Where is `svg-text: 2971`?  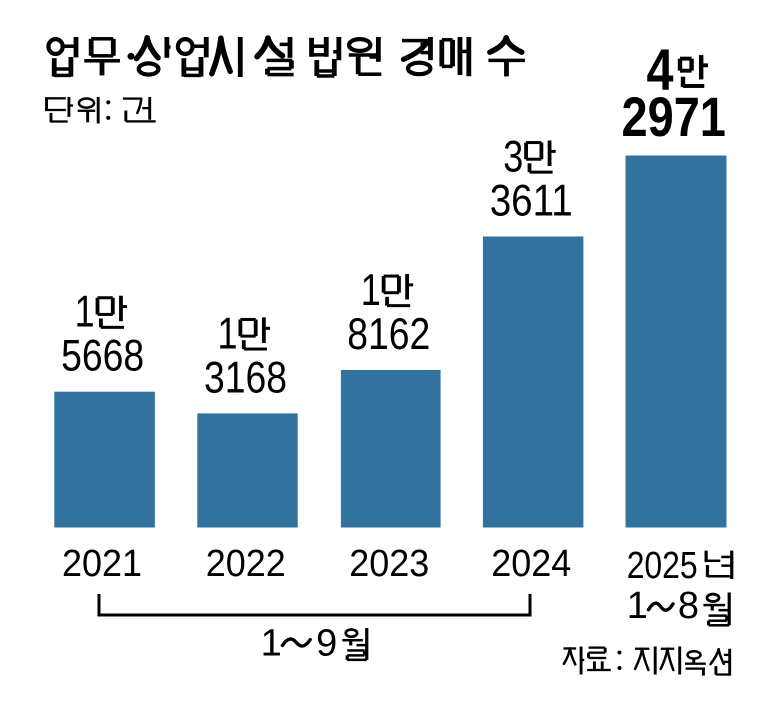 svg-text: 2971 is located at coordinates (674, 117).